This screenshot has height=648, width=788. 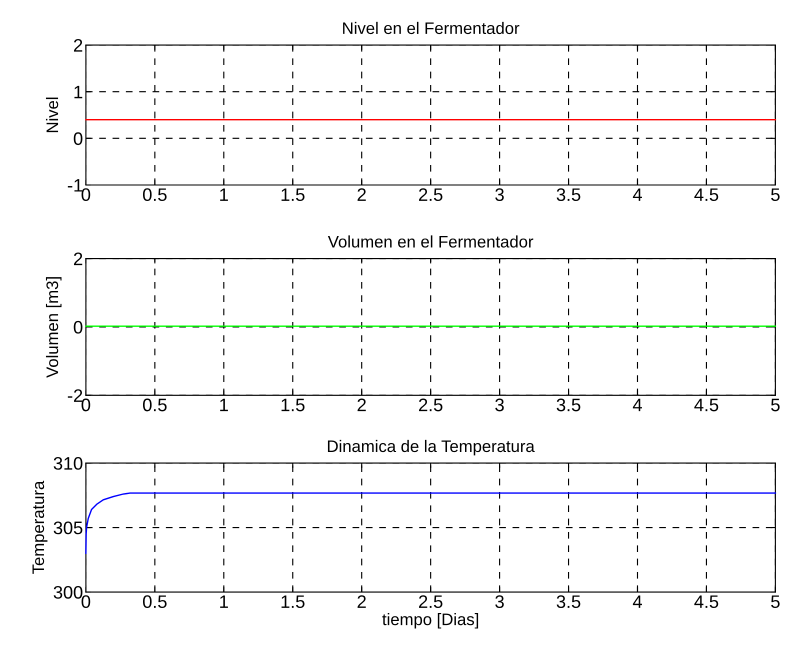 What do you see at coordinates (52, 115) in the screenshot?
I see `y-axis-title: Nivel` at bounding box center [52, 115].